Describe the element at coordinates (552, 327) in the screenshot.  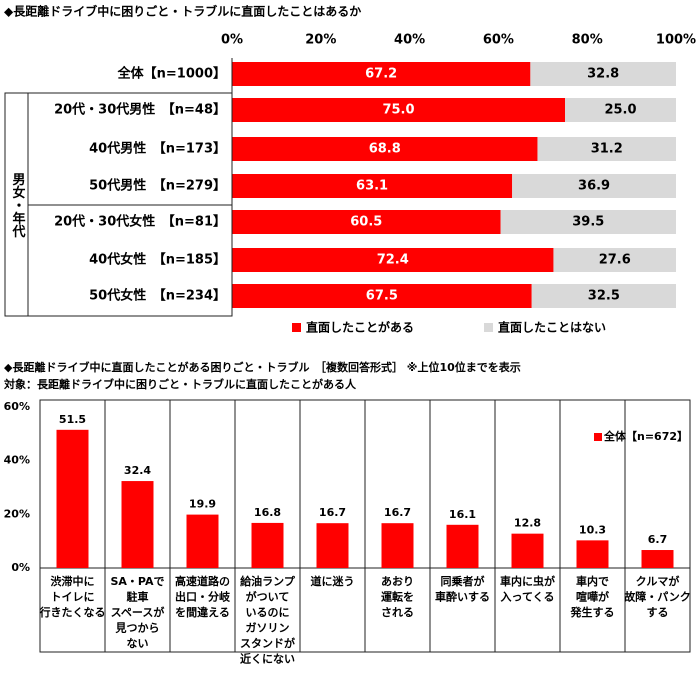
I see `legend-label: 直面したことはない` at that location.